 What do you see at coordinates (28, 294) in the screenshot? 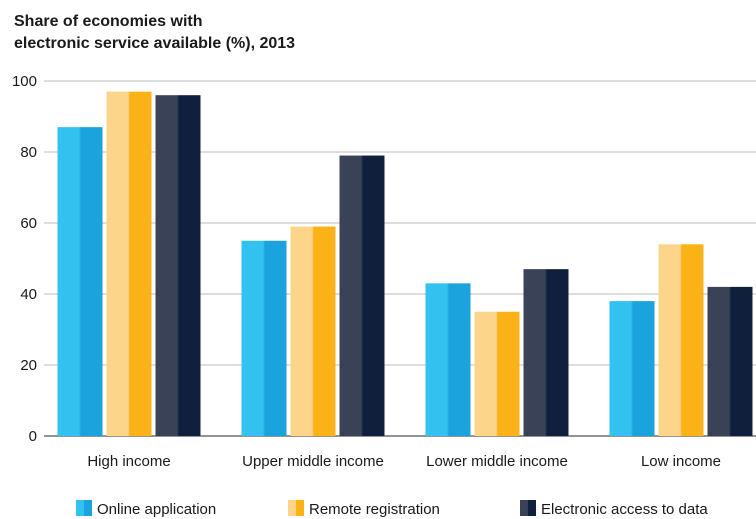
I see `y-tick-label: 40` at bounding box center [28, 294].